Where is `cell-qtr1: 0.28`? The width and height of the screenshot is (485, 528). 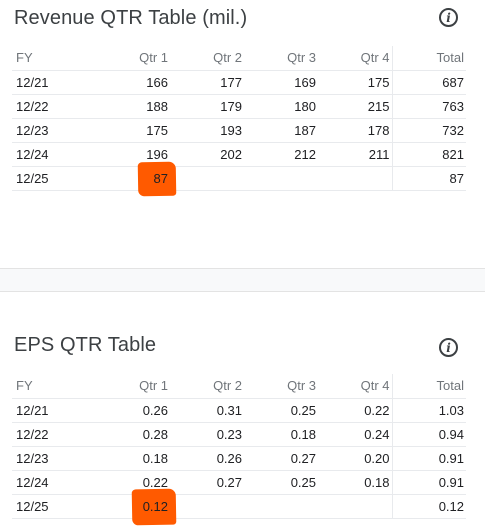 cell-qtr1: 0.28 is located at coordinates (133, 434).